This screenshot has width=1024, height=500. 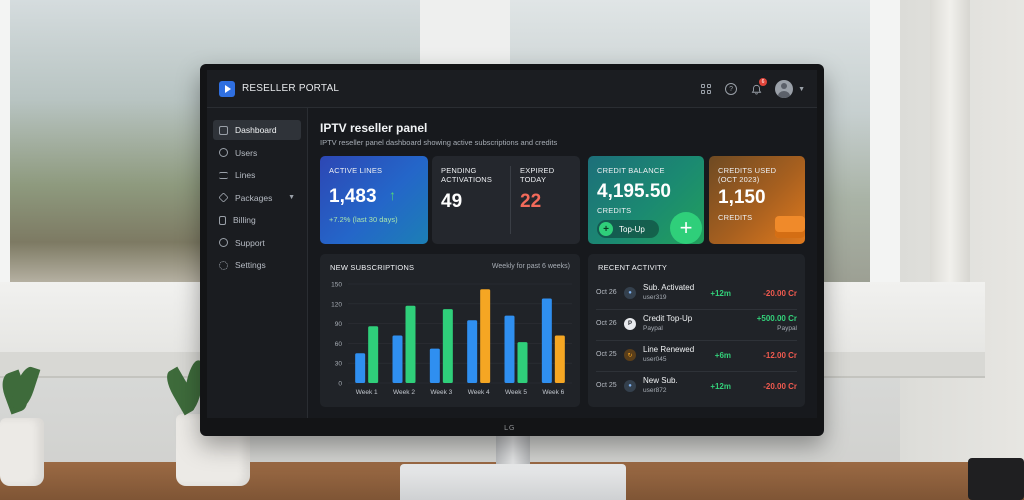 What do you see at coordinates (735, 217) in the screenshot?
I see `credits-used-unit: CREDITS` at bounding box center [735, 217].